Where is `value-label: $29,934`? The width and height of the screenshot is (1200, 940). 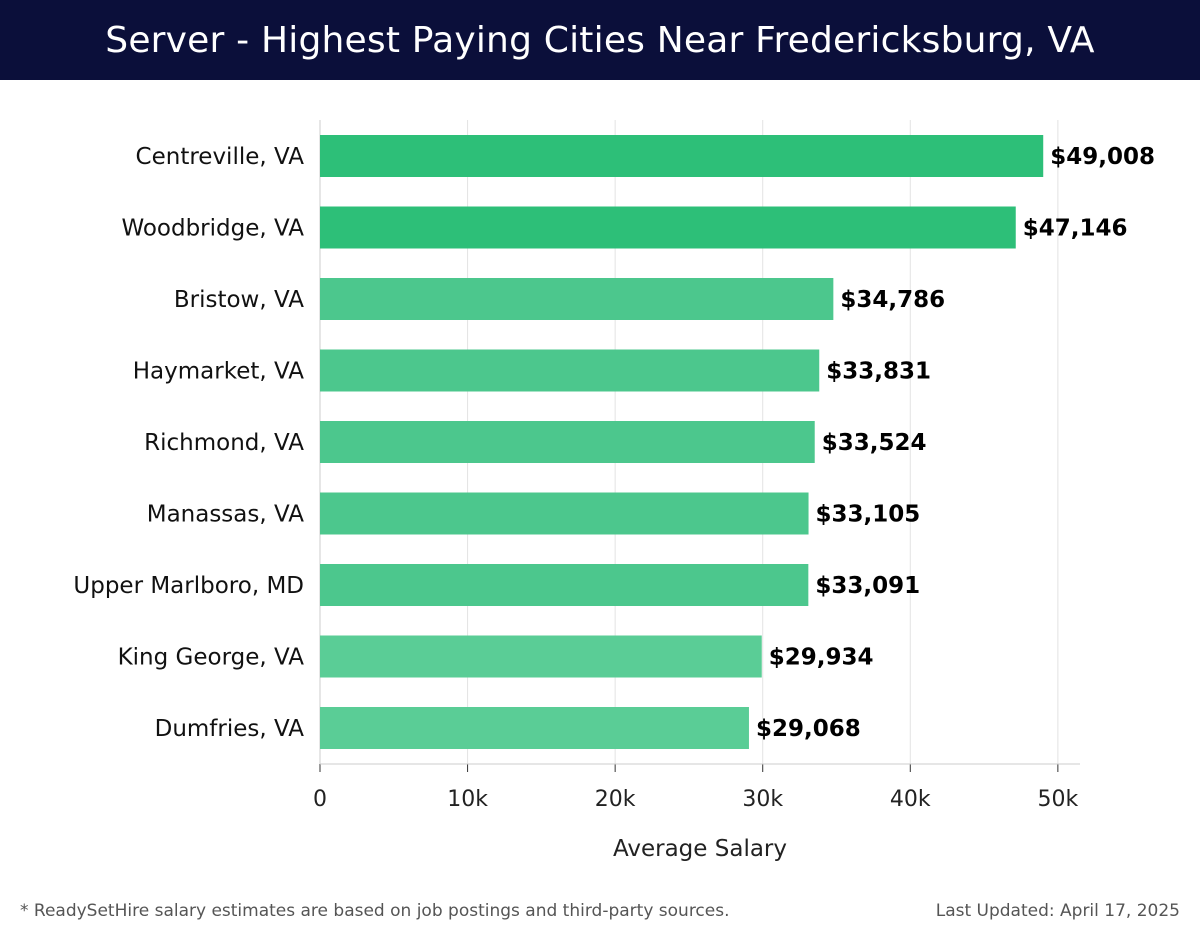
value-label: $29,934 is located at coordinates (821, 658).